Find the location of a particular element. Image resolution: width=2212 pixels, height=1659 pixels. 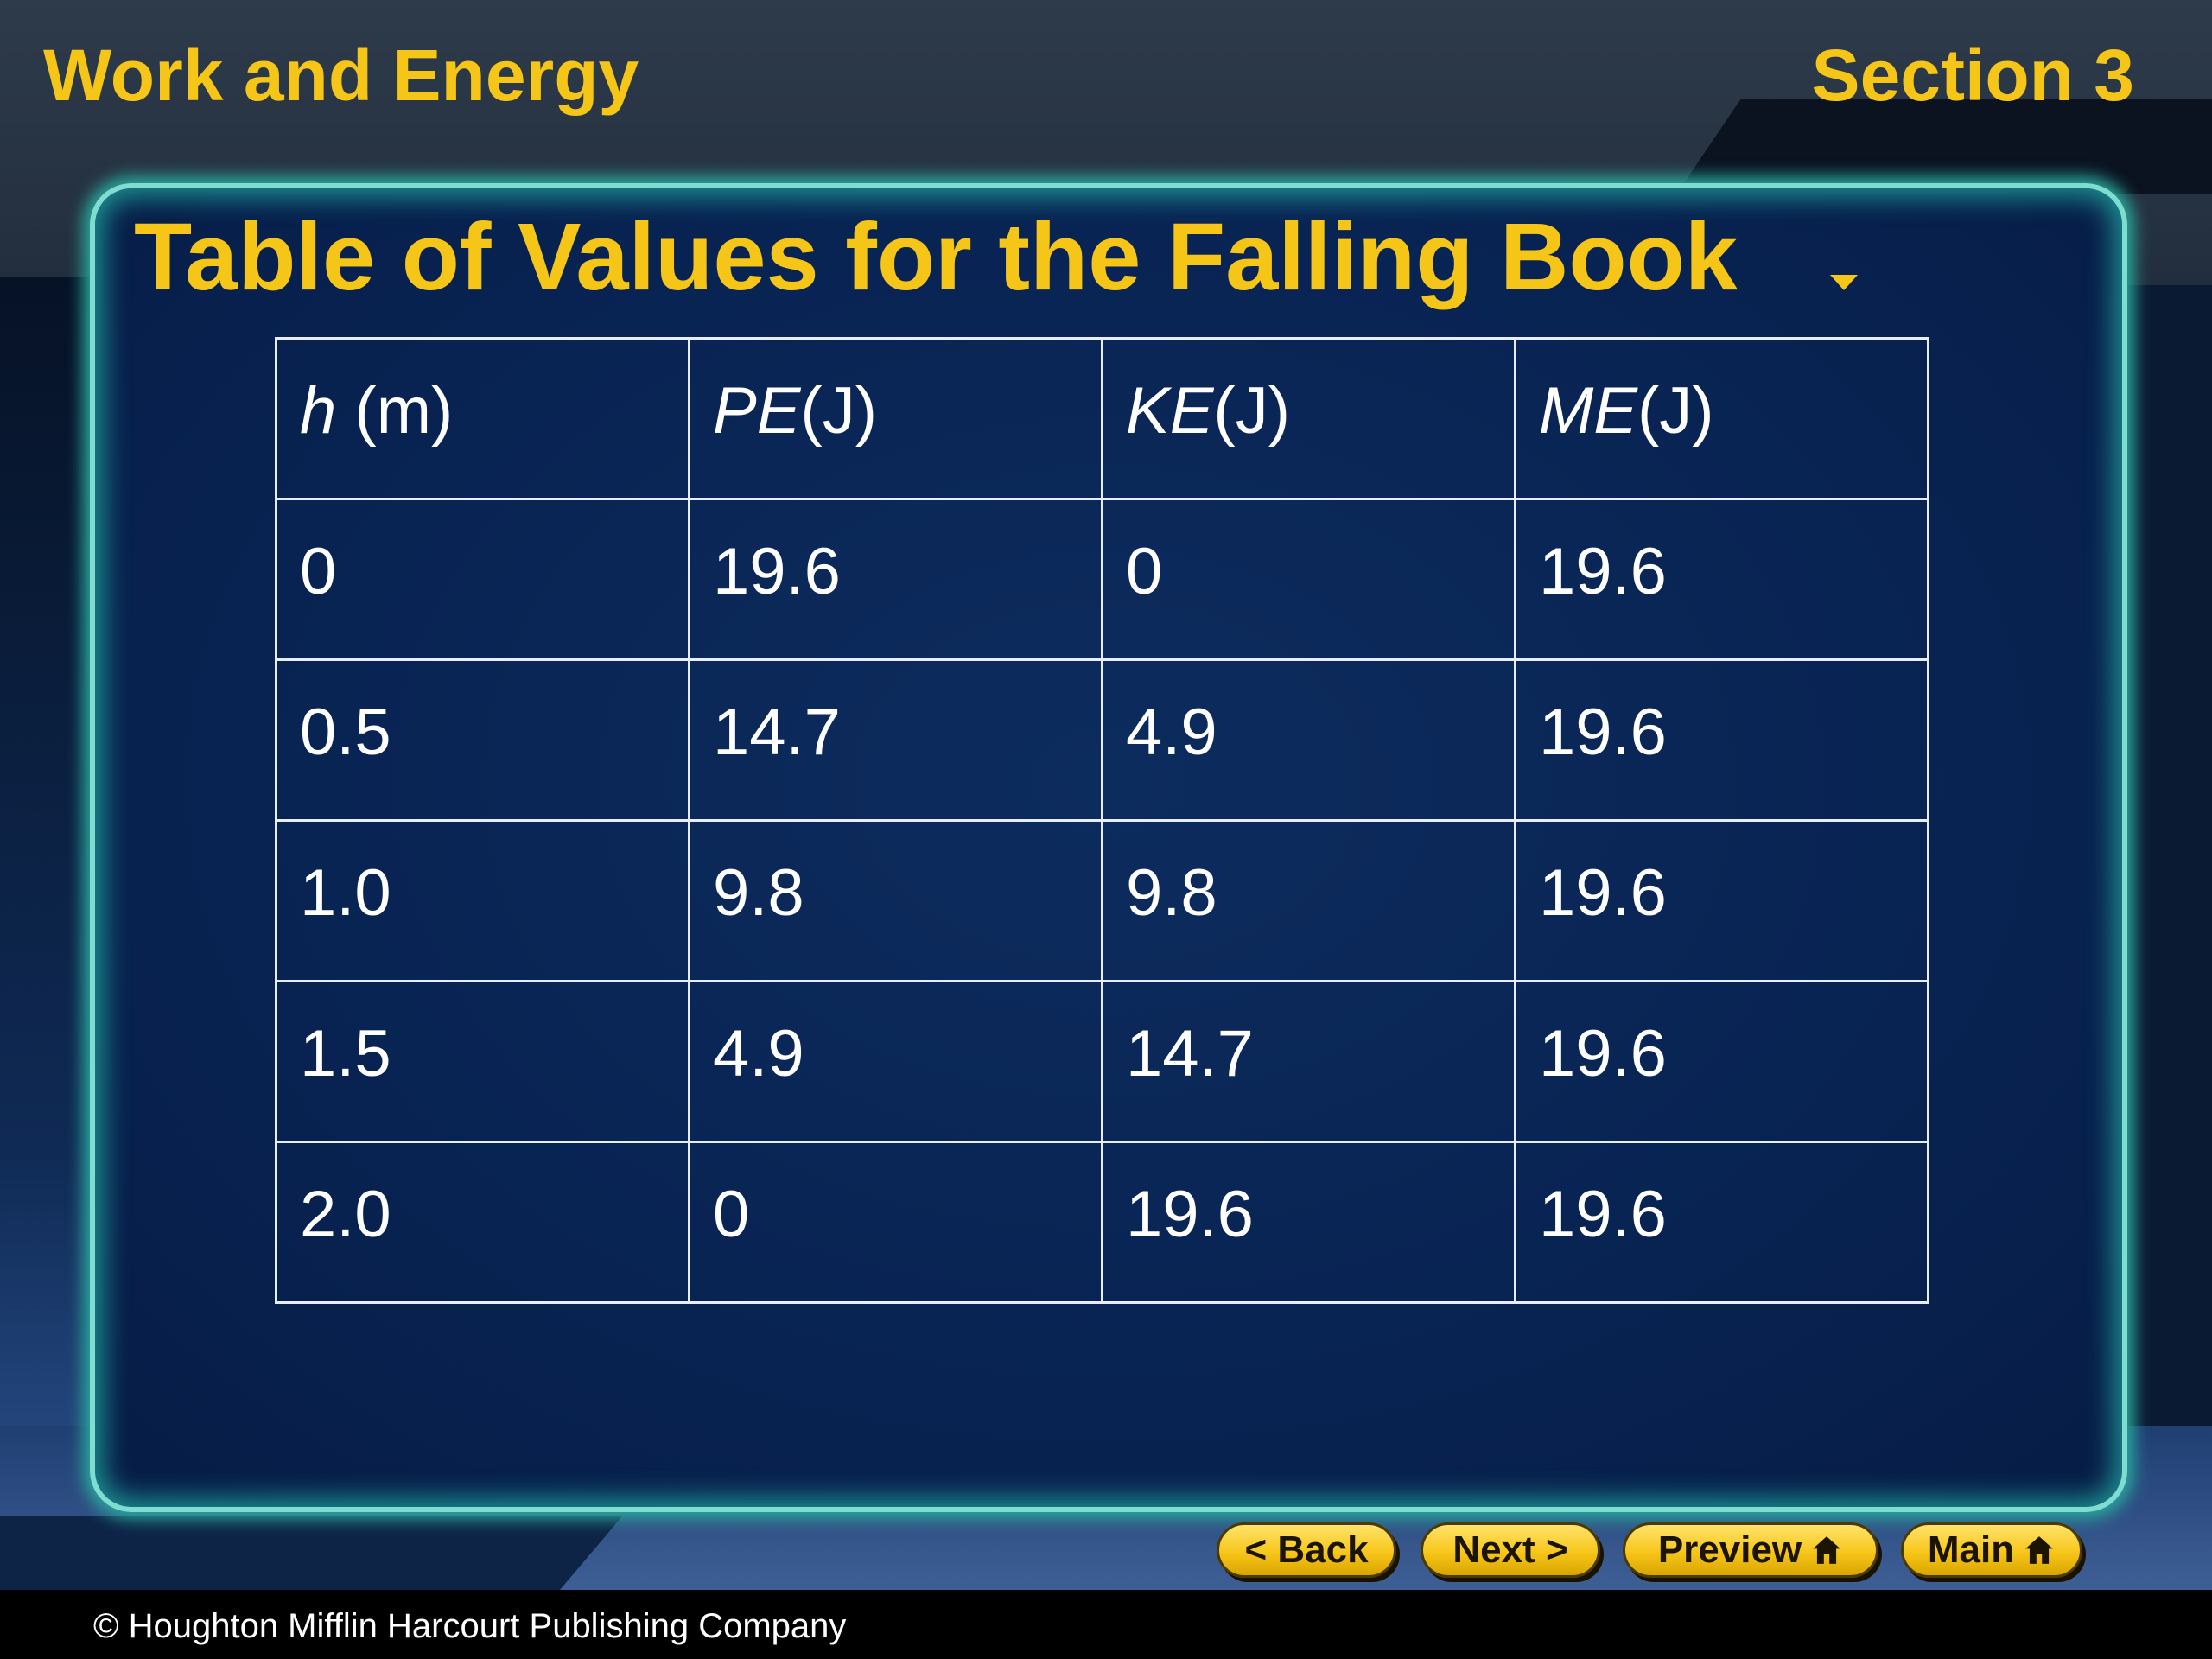

table-row: 2.0 0 19.6 19.6 is located at coordinates (1102, 1222).